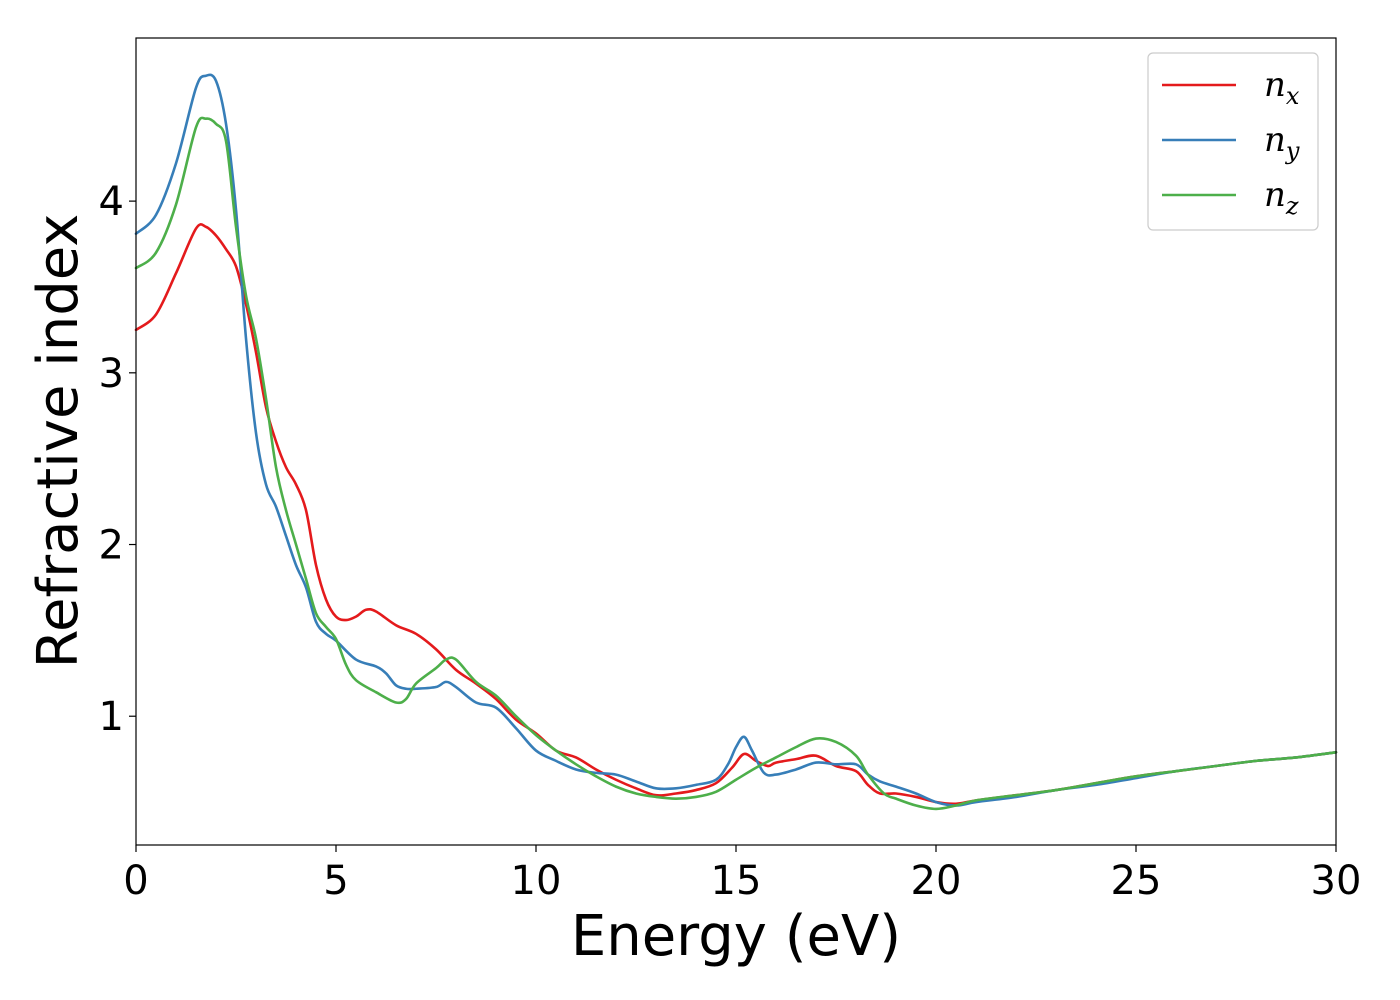 This screenshot has height=1000, width=1400. Describe the element at coordinates (111, 546) in the screenshot. I see `y-tick-label: 2` at that location.